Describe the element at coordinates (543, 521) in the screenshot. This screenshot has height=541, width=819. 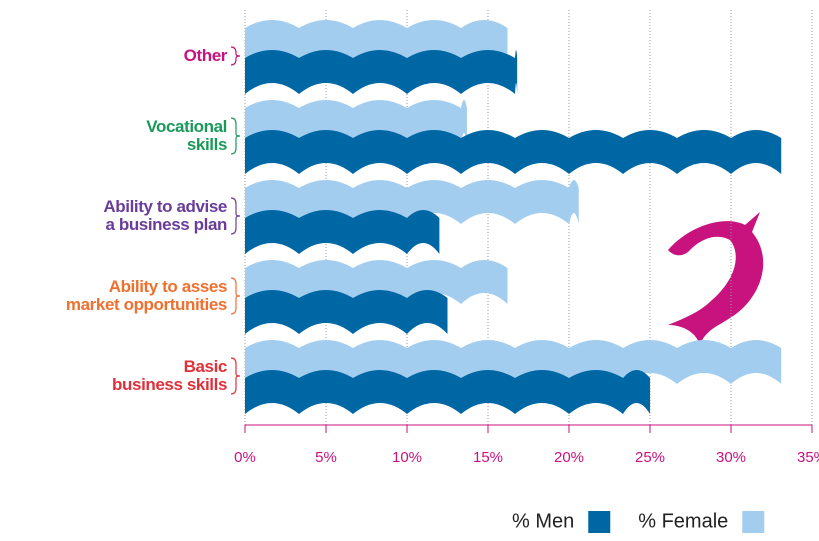
I see `legend-label: % Men` at that location.